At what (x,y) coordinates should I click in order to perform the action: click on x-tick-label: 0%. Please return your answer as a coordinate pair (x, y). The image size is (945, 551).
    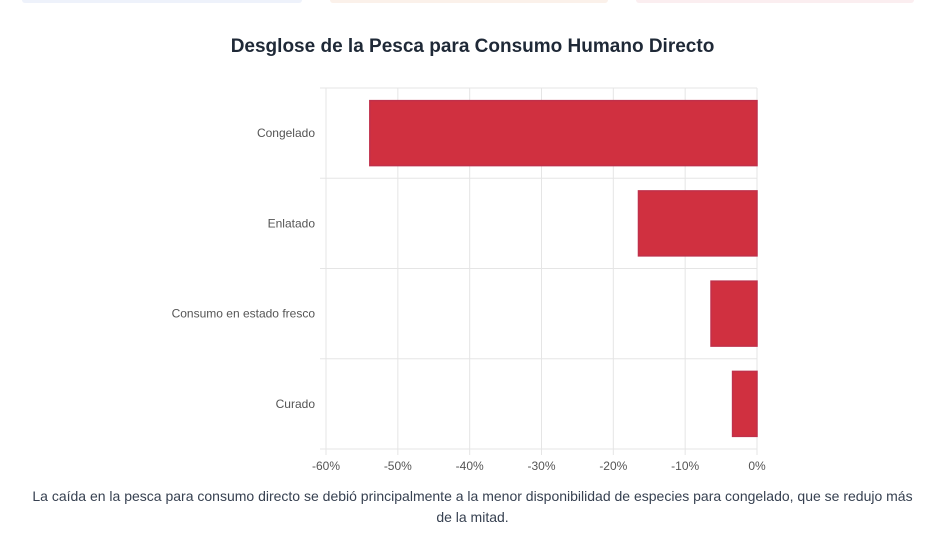
    Looking at the image, I should click on (757, 466).